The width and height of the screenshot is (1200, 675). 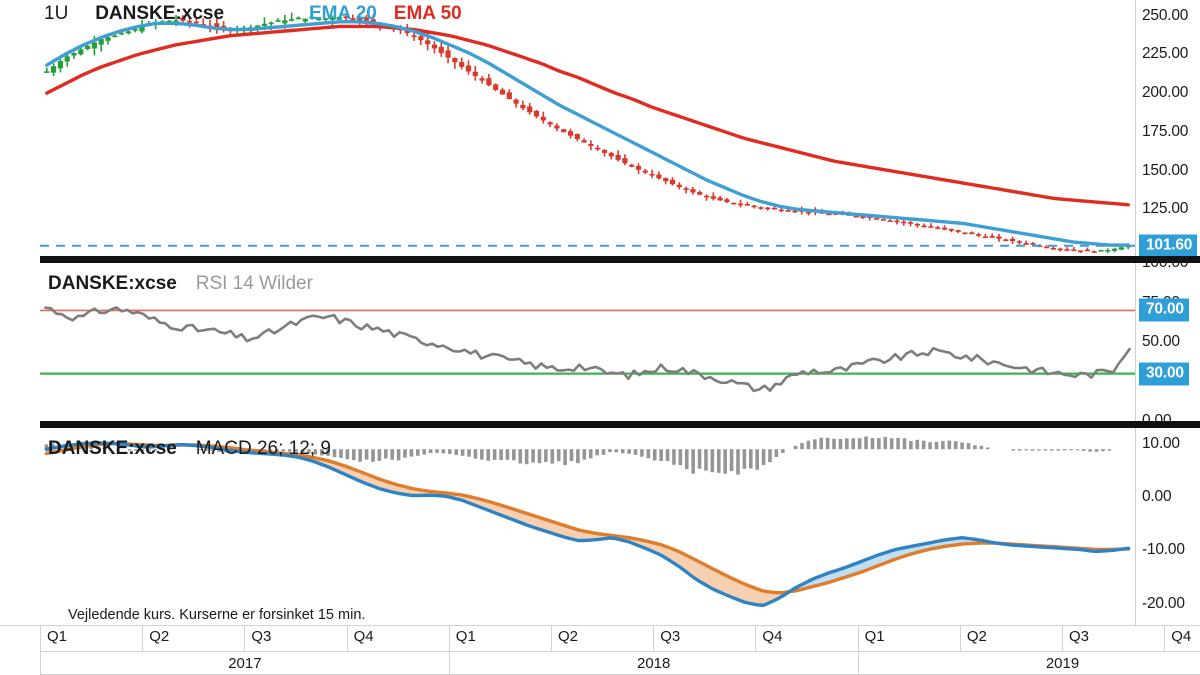 What do you see at coordinates (1165, 209) in the screenshot?
I see `price-tick: 125.00` at bounding box center [1165, 209].